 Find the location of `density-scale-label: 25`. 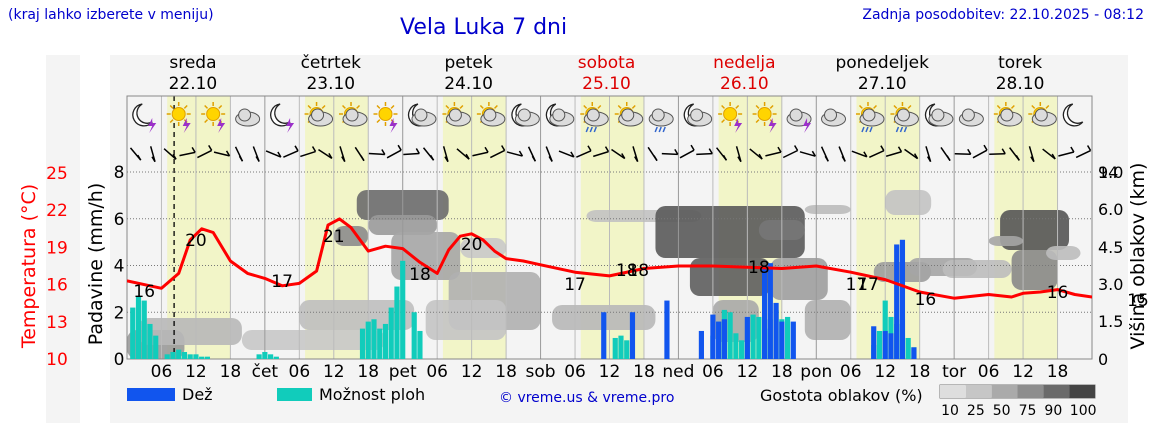

density-scale-label: 25 is located at coordinates (976, 411).